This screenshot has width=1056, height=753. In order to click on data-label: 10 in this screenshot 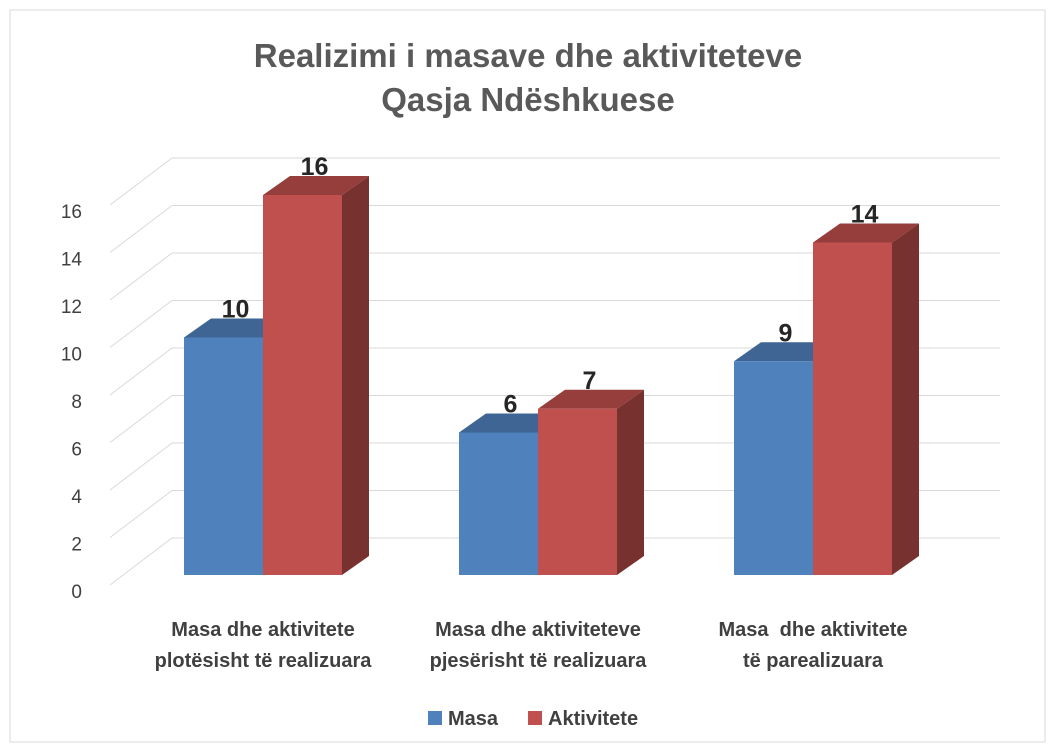, I will do `click(236, 310)`.